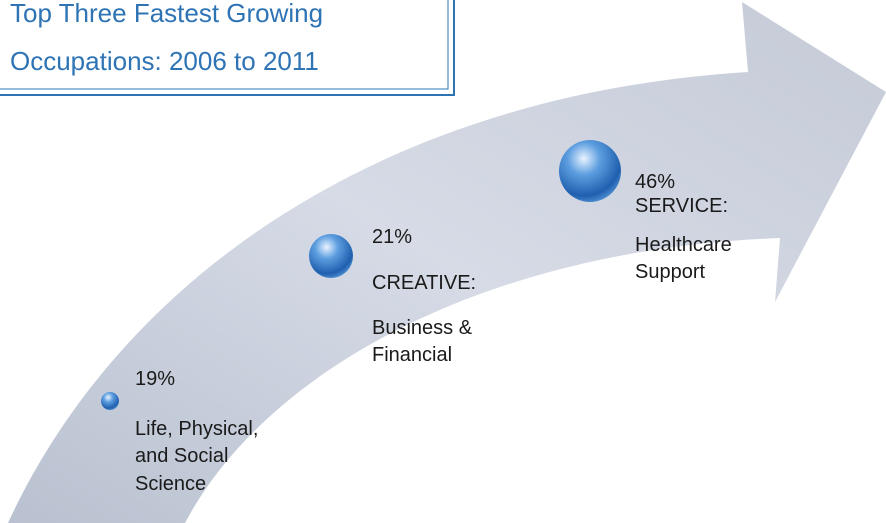 The height and width of the screenshot is (523, 886). I want to click on detail: Healthcare, so click(683, 245).